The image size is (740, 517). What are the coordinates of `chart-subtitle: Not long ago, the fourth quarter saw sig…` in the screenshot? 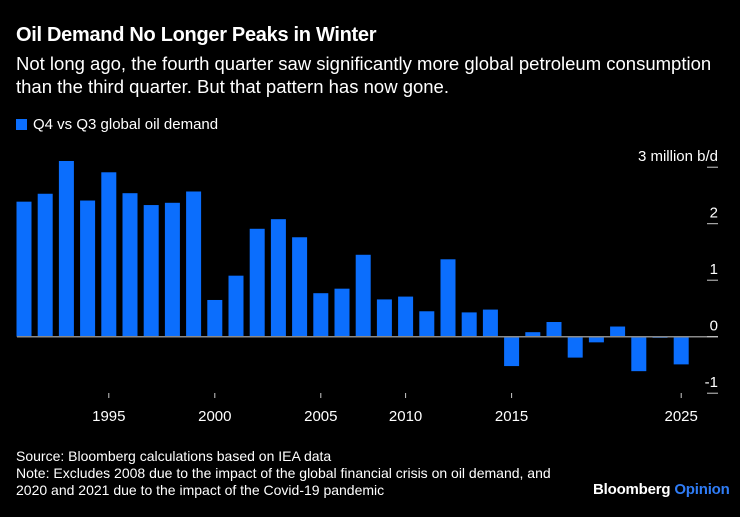 It's located at (364, 75).